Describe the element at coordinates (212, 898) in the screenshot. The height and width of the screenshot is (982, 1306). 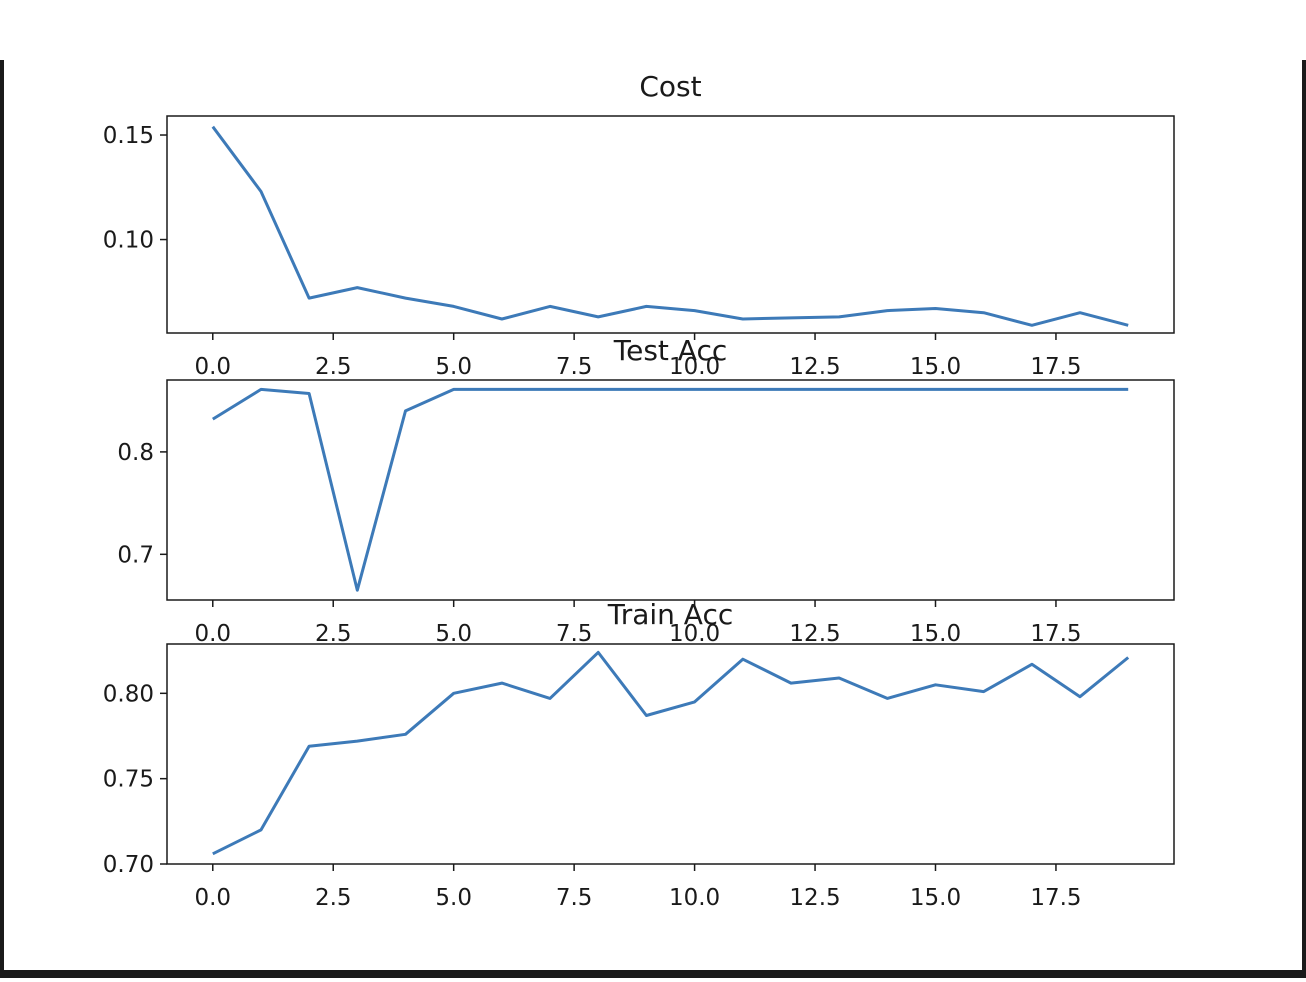
I see `train-acc-x-tick-label: 0.0` at that location.